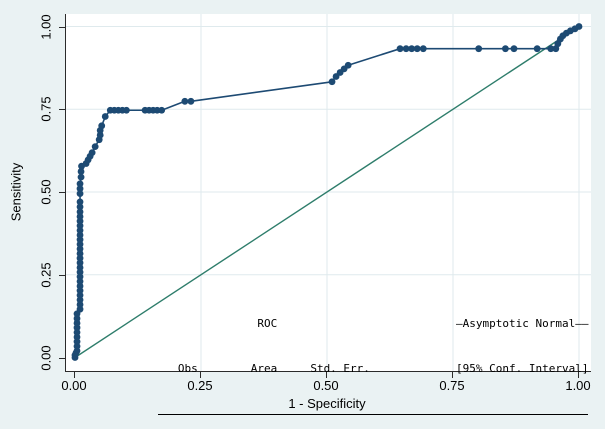 The width and height of the screenshot is (605, 429). Describe the element at coordinates (46, 109) in the screenshot. I see `y-axis-tick-label: 0.75` at that location.